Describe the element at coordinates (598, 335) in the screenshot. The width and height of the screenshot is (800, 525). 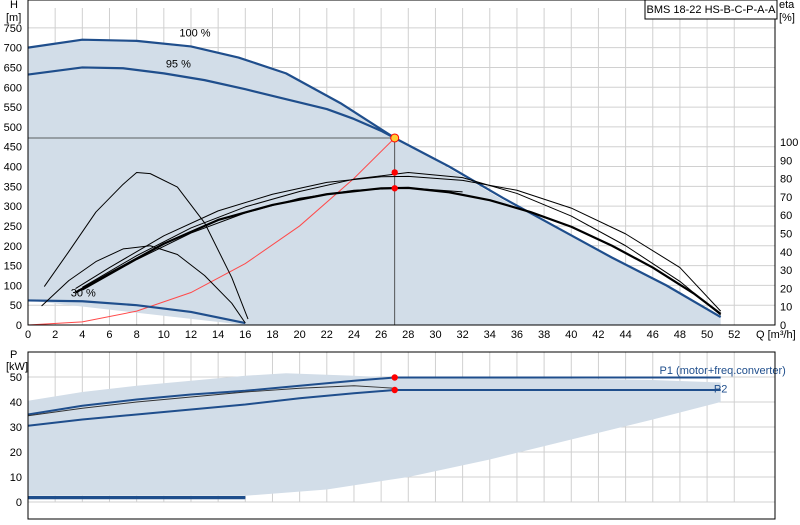
I see `x-tick-label: 42` at that location.